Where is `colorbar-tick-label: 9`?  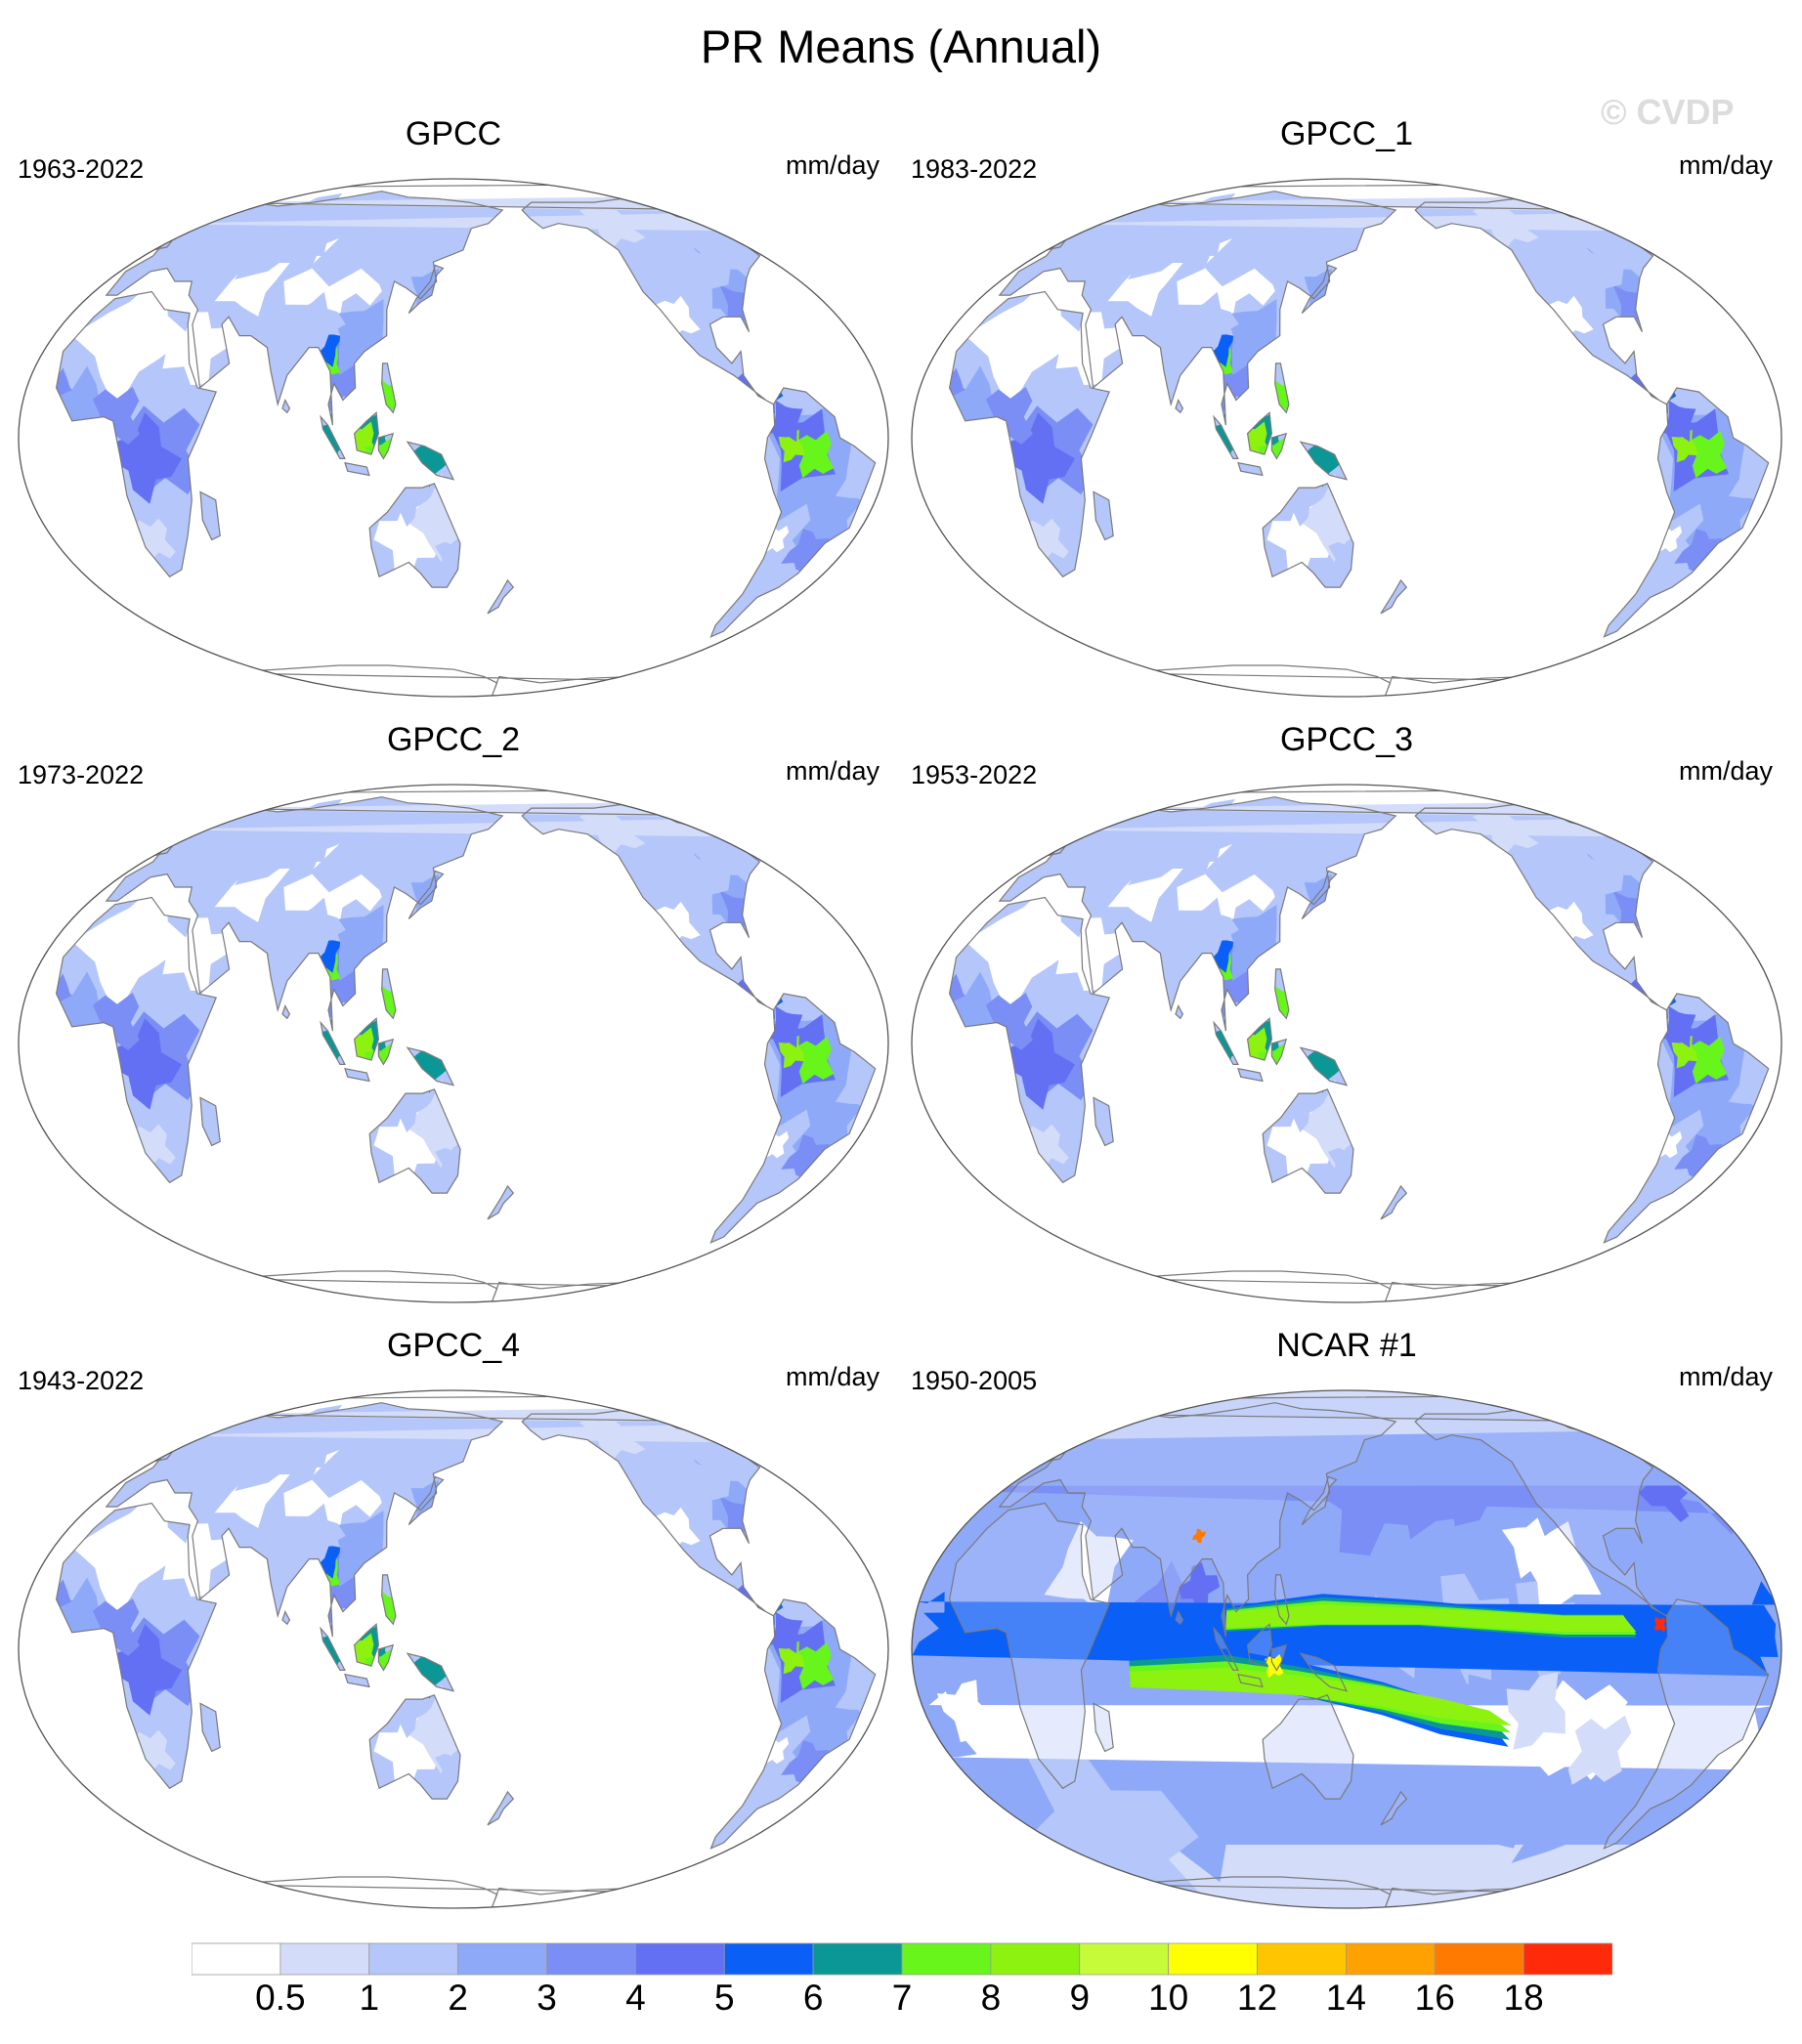
colorbar-tick-label: 9 is located at coordinates (1080, 1998).